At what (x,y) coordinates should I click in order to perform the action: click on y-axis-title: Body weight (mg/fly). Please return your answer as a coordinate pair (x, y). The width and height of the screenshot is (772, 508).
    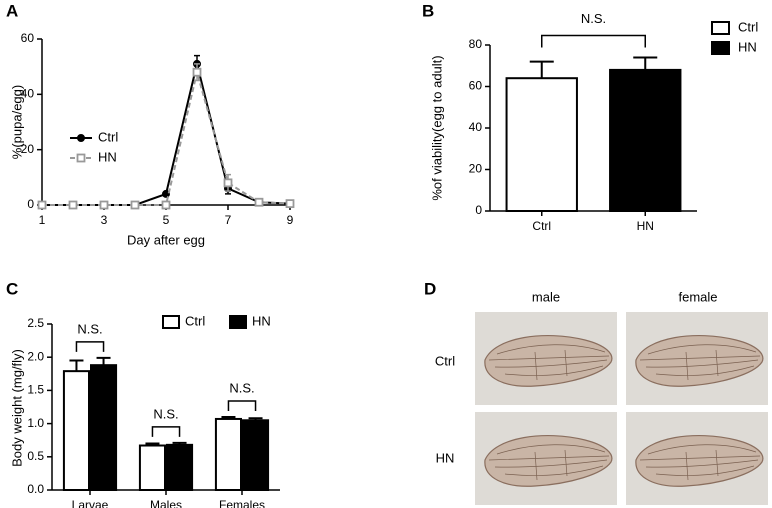
    Looking at the image, I should click on (16, 408).